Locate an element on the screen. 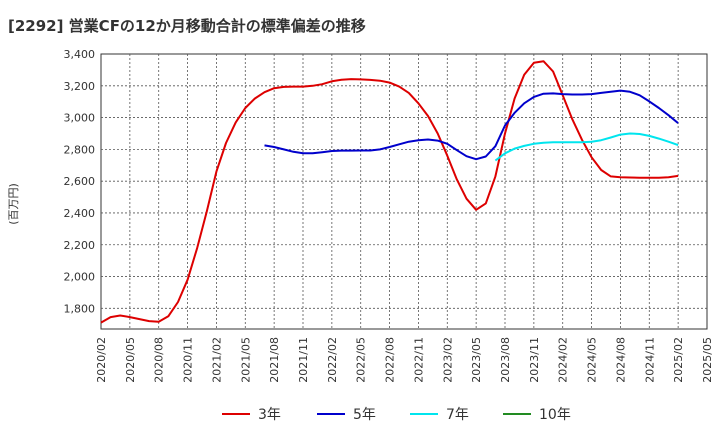  x-tick-label: 2021/11 is located at coordinates (303, 360).